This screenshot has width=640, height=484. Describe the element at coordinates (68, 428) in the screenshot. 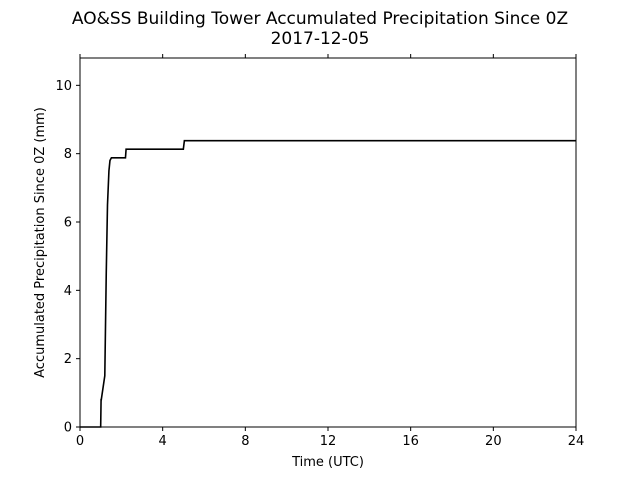

I see `y-tick-label: 0` at that location.